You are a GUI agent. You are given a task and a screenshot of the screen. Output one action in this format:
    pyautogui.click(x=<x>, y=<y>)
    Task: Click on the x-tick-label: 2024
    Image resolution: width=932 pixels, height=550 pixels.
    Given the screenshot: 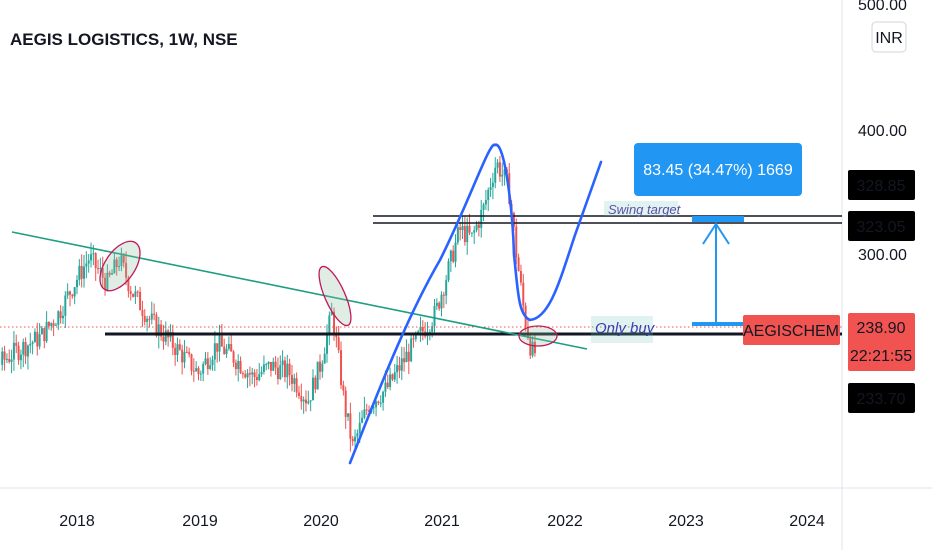 What is the action you would take?
    pyautogui.click(x=807, y=521)
    